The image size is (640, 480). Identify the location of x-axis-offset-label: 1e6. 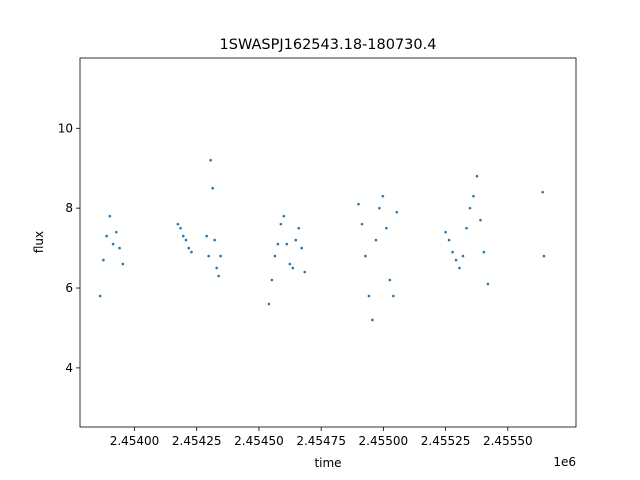
(564, 462).